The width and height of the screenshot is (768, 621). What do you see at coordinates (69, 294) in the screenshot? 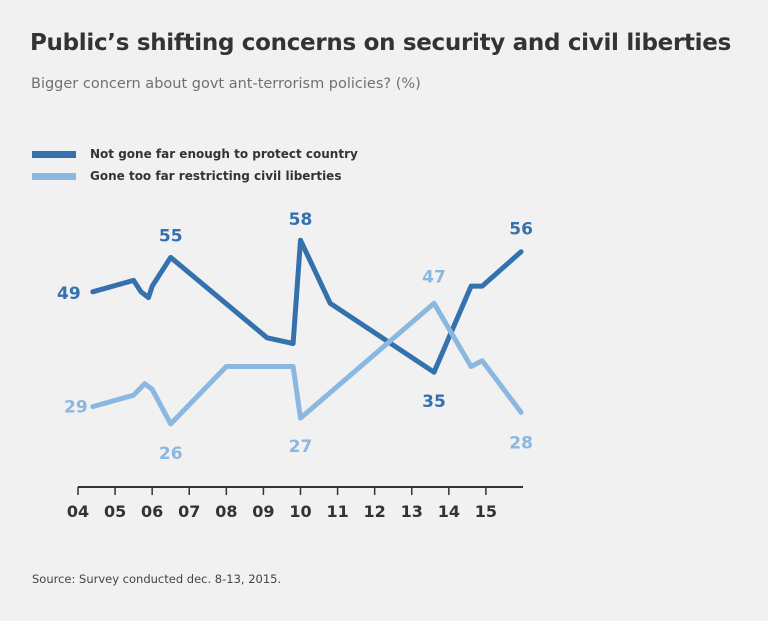
I see `data-label: 49` at bounding box center [69, 294].